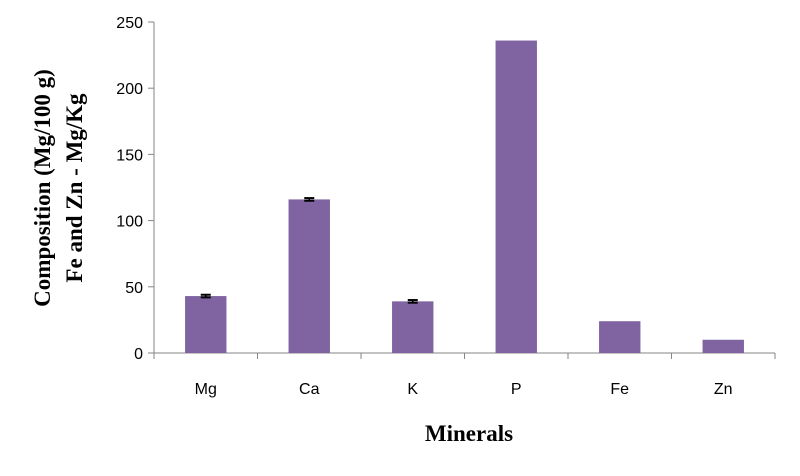 The height and width of the screenshot is (476, 800). What do you see at coordinates (129, 89) in the screenshot?
I see `y-tick-label: 200` at bounding box center [129, 89].